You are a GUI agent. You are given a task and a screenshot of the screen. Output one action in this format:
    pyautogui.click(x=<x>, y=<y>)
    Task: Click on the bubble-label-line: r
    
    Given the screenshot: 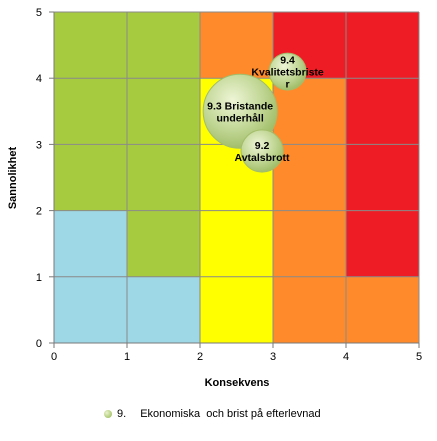 What is the action you would take?
    pyautogui.click(x=288, y=85)
    